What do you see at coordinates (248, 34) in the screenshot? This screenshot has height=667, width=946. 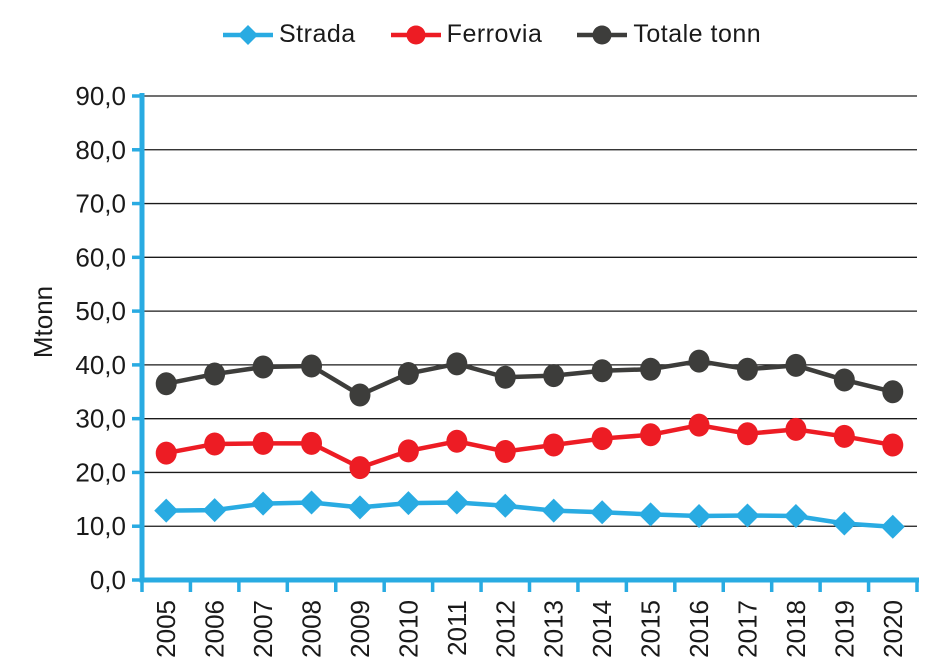 I see `strada-line-diamond-icon` at bounding box center [248, 34].